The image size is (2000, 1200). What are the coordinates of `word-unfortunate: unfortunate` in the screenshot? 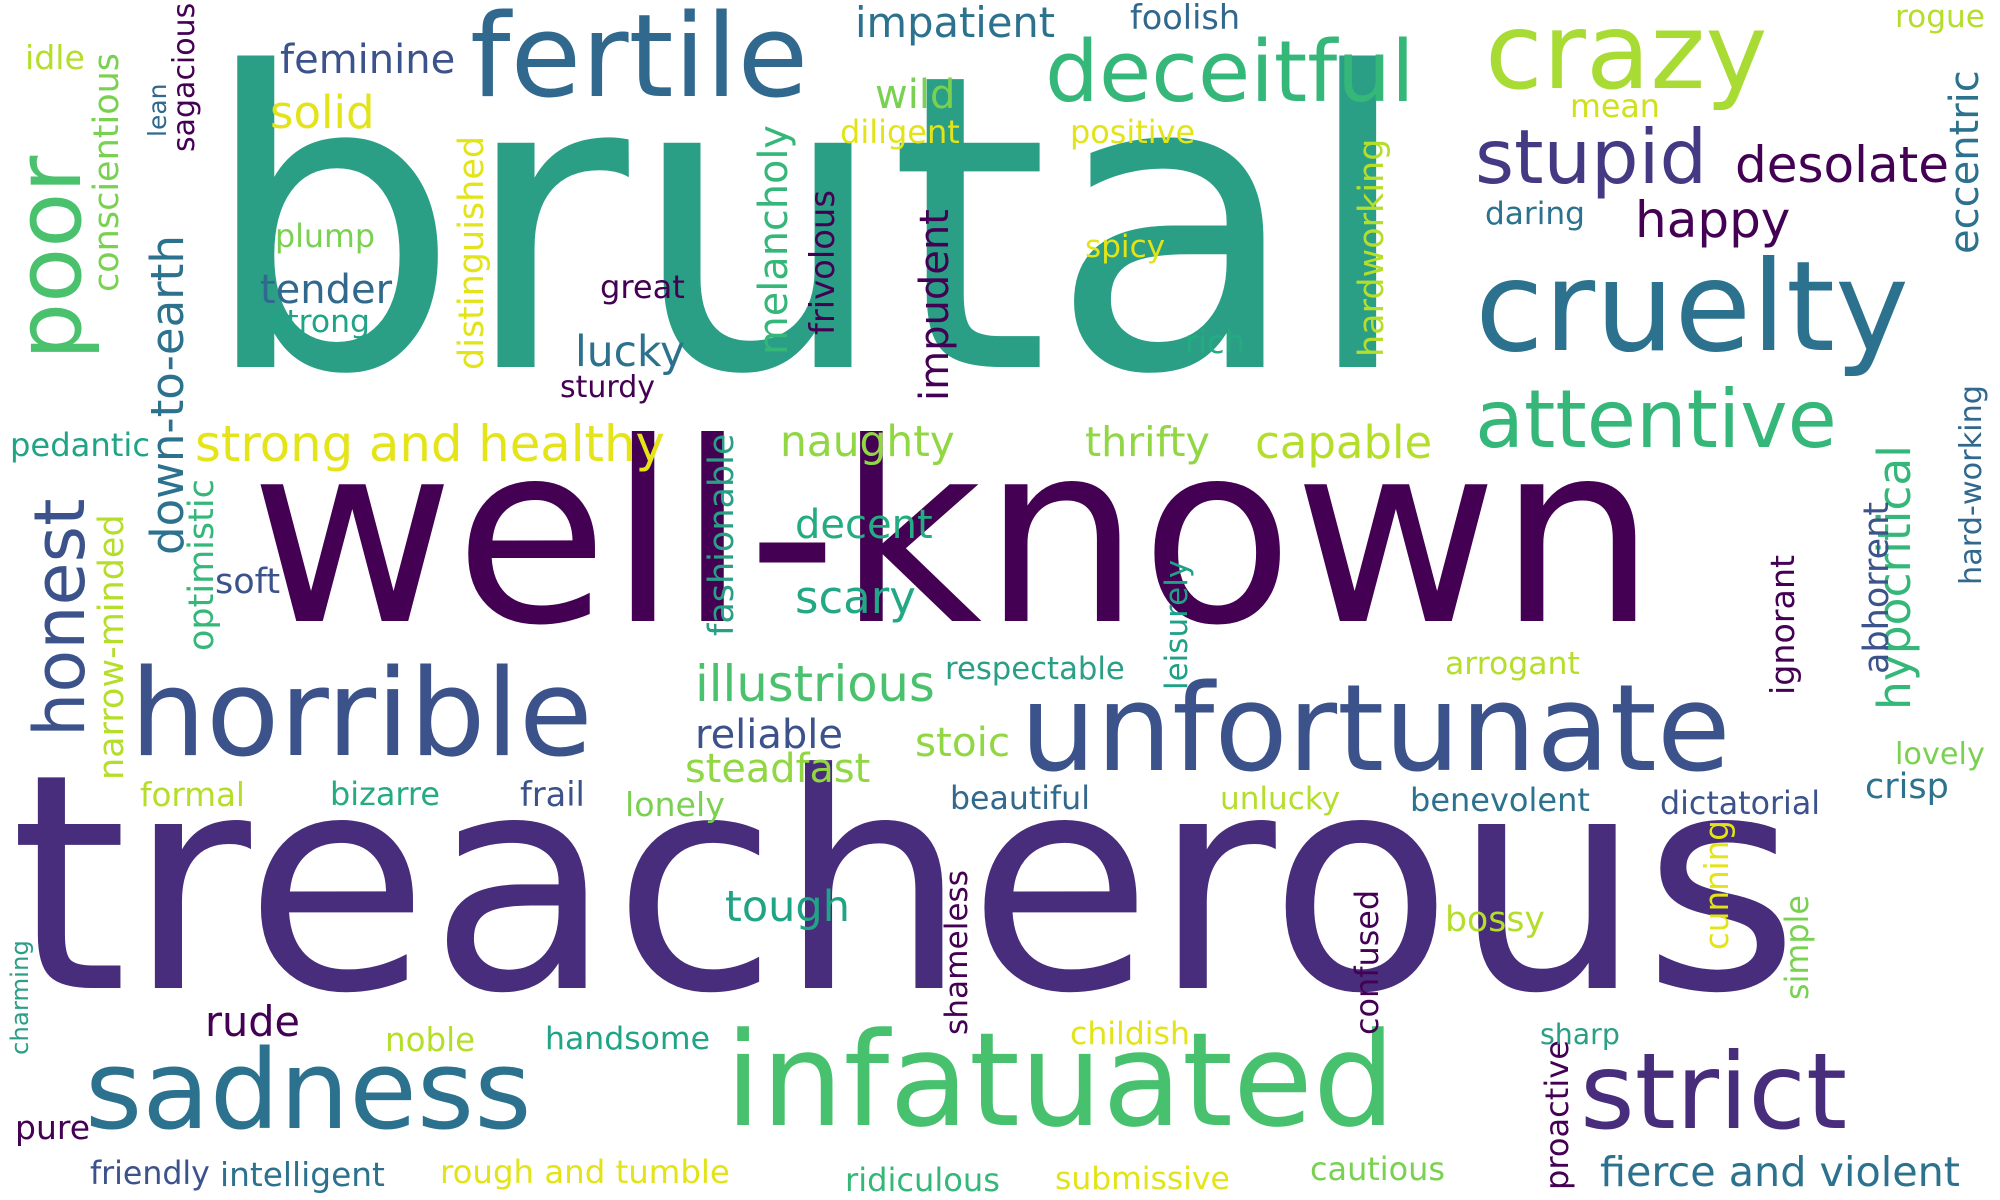 It's located at (1375, 729).